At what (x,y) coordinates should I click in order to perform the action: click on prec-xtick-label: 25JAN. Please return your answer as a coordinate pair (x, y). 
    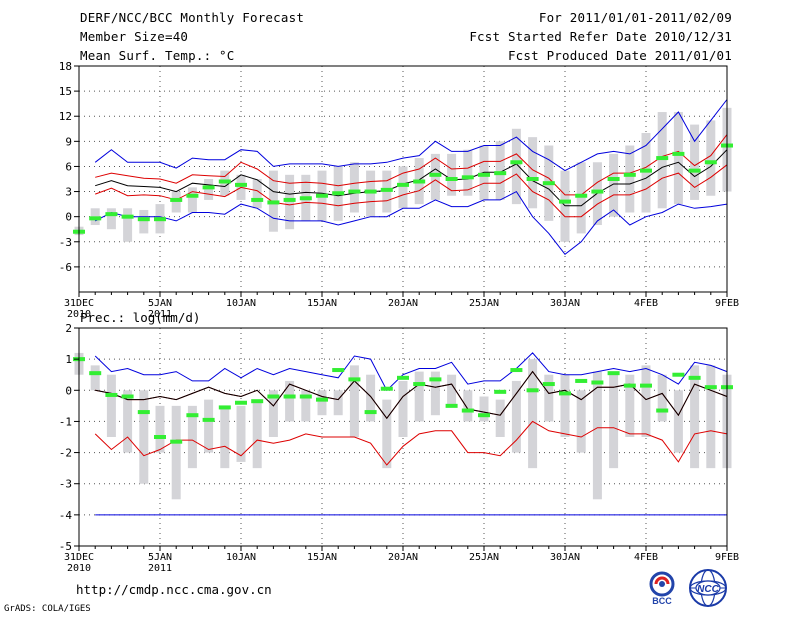
    Looking at the image, I should click on (484, 557).